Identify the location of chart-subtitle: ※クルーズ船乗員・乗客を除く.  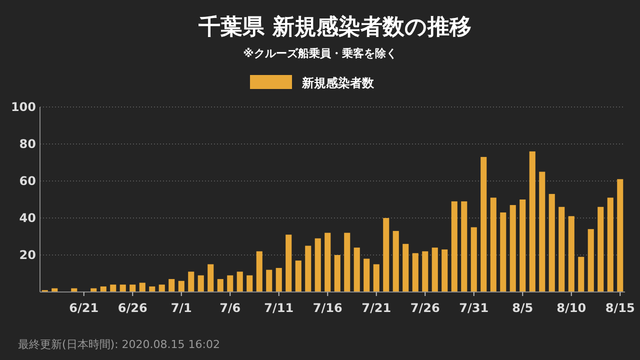
(320, 53).